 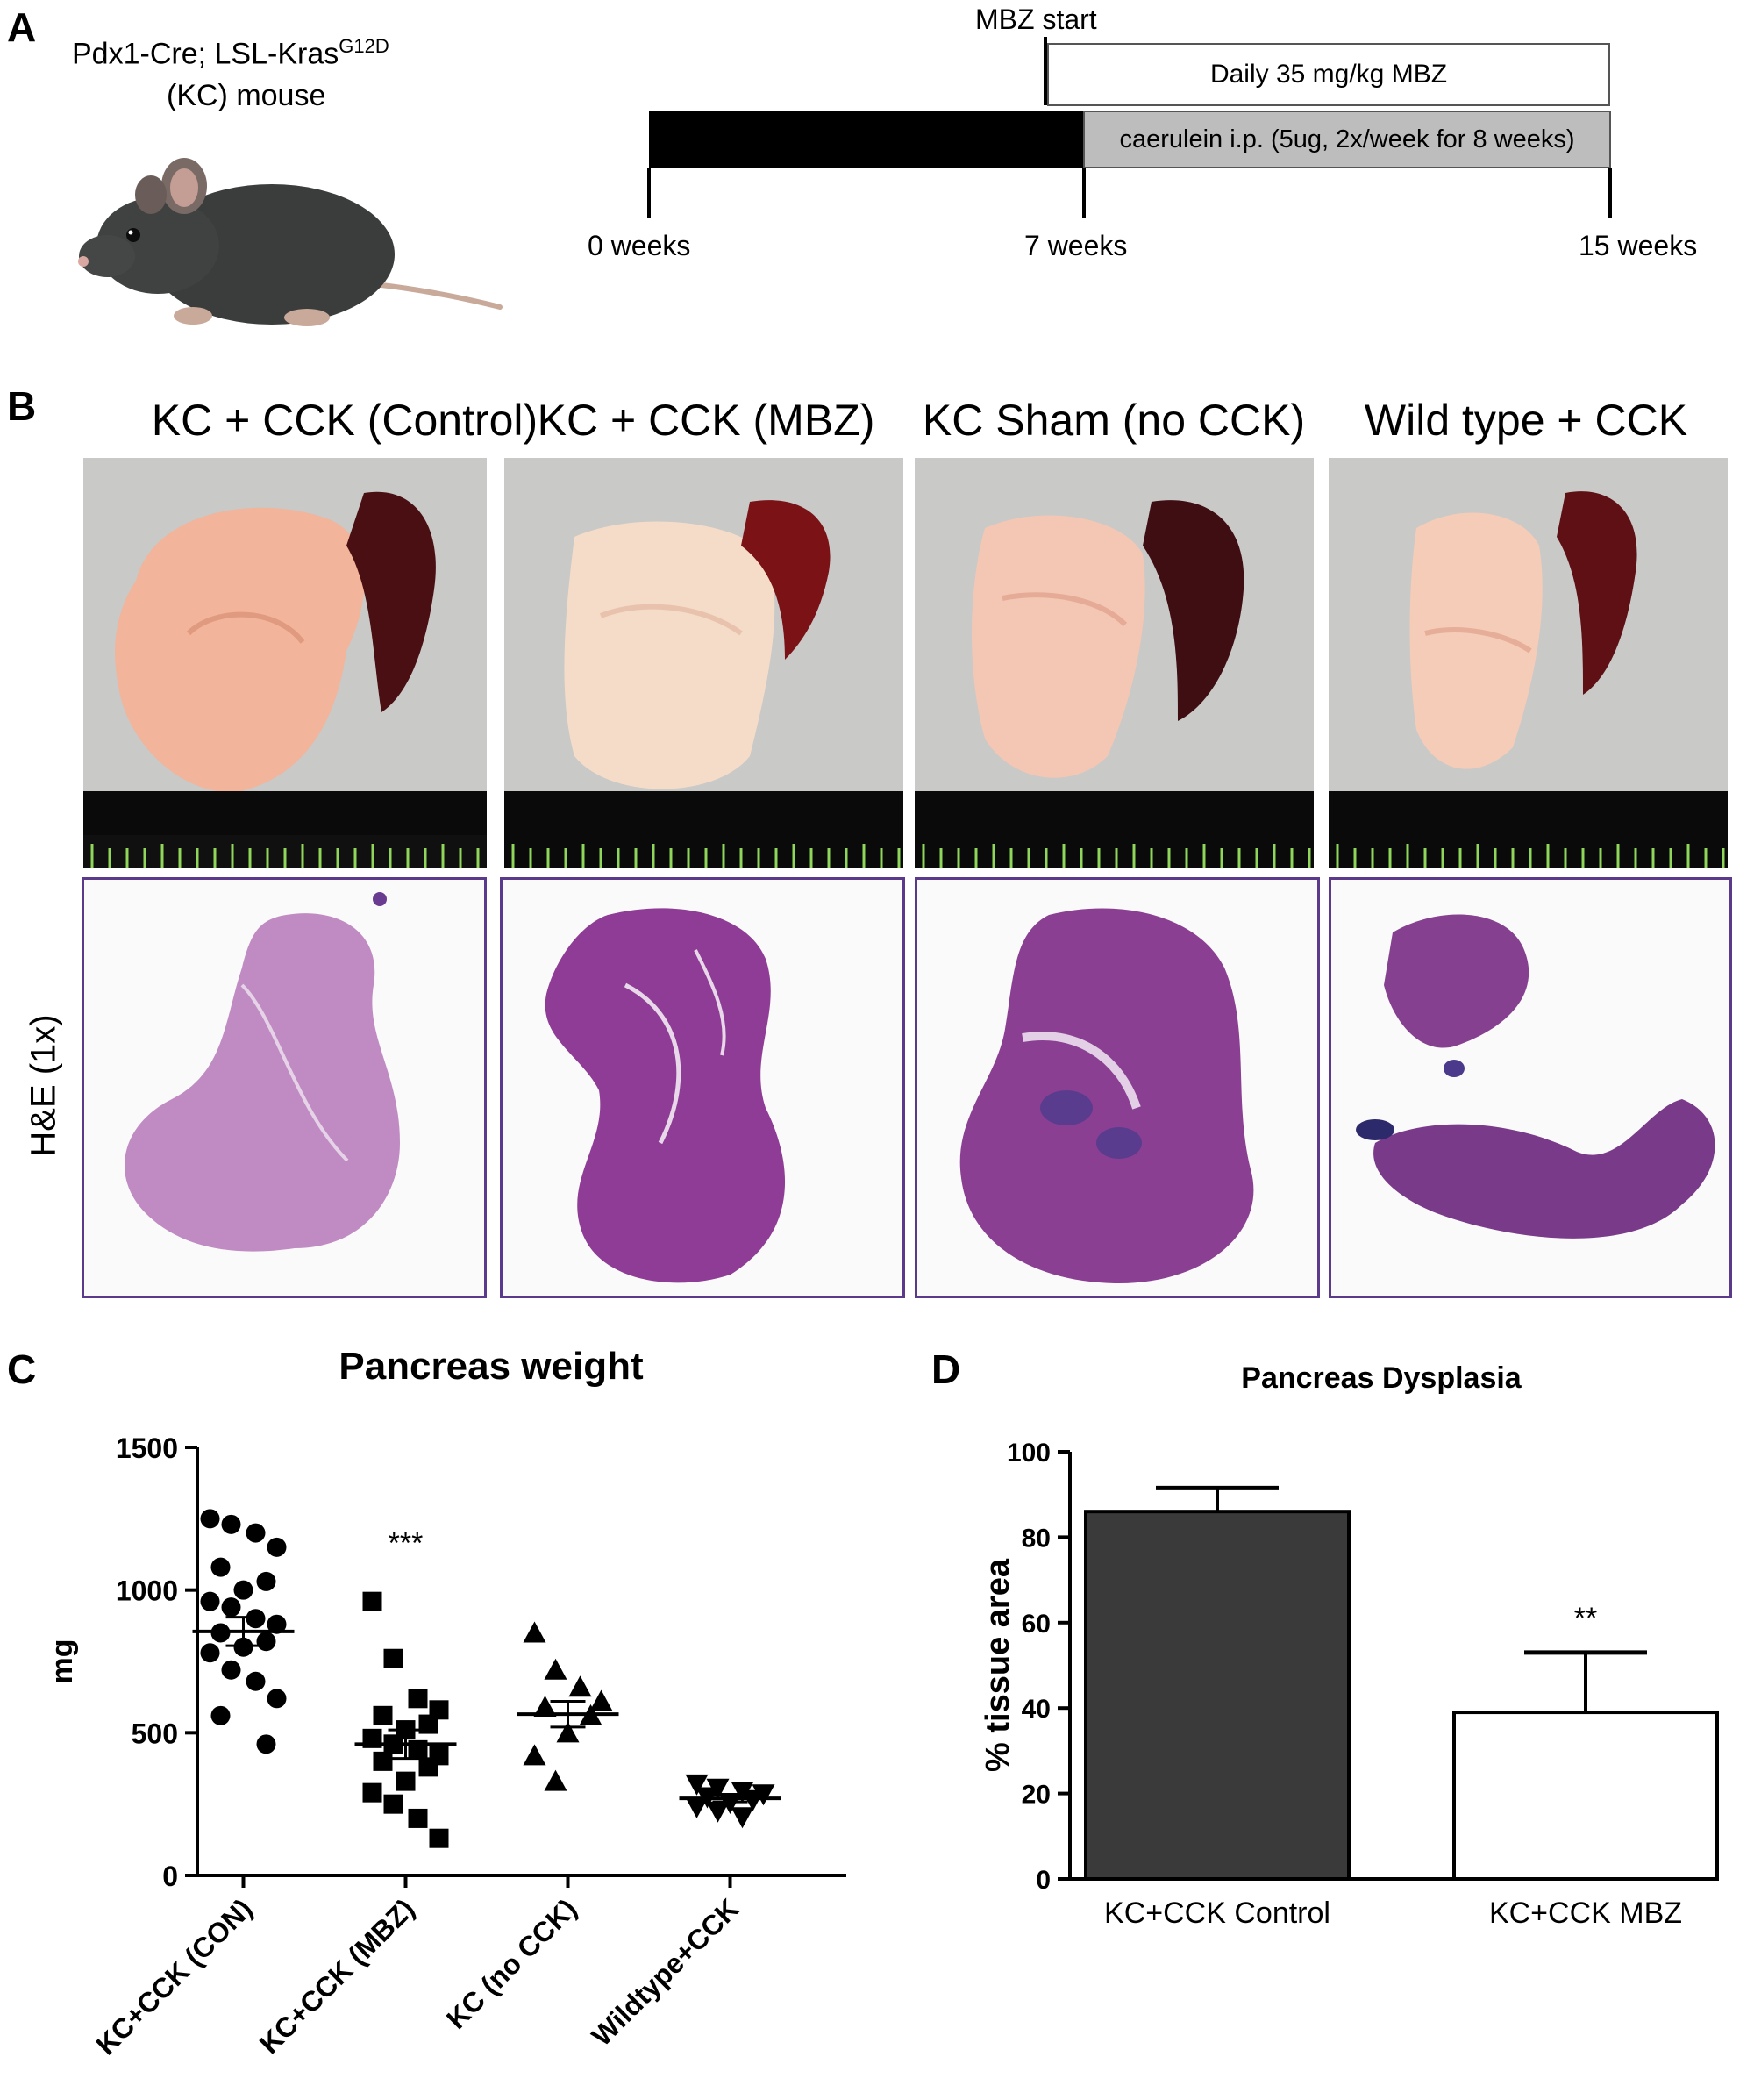 I want to click on timepoint-15-weeks: 15 weeks, so click(x=1638, y=245).